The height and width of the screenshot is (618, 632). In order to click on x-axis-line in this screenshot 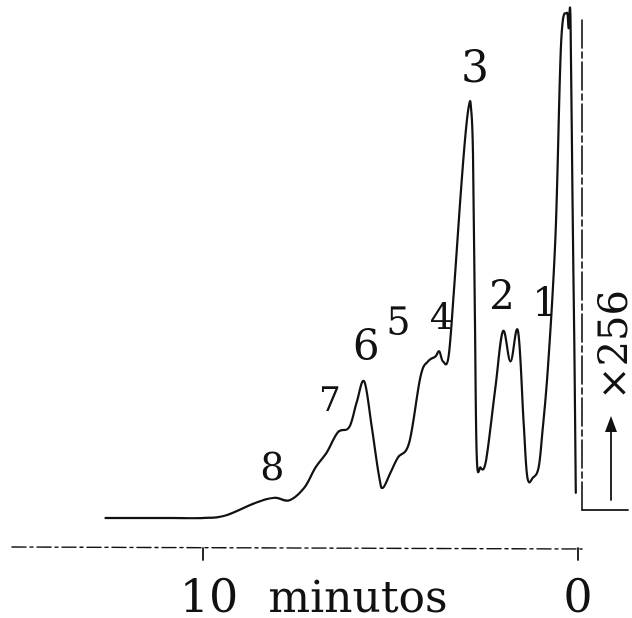, I will do `click(297, 548)`.